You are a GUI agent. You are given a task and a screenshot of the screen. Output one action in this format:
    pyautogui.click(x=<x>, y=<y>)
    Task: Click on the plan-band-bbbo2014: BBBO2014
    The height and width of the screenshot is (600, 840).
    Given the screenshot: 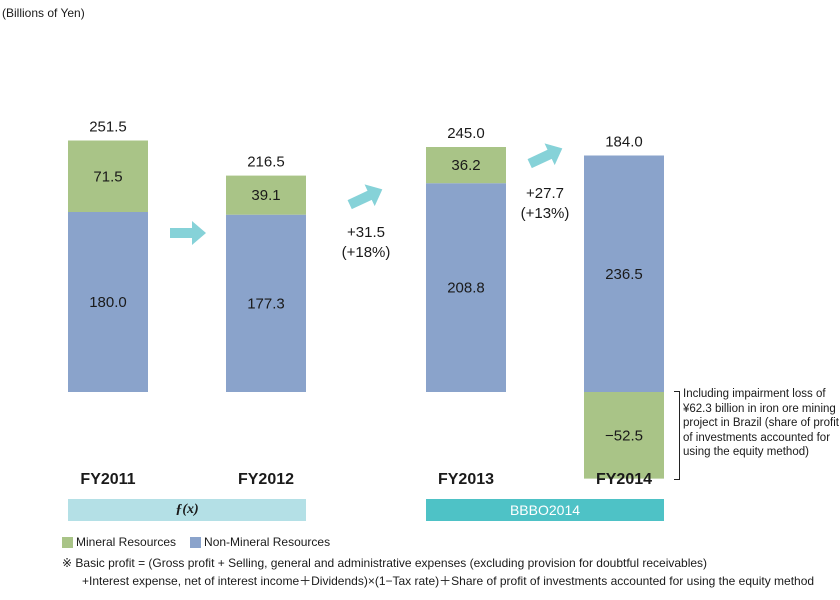 What is the action you would take?
    pyautogui.click(x=545, y=510)
    